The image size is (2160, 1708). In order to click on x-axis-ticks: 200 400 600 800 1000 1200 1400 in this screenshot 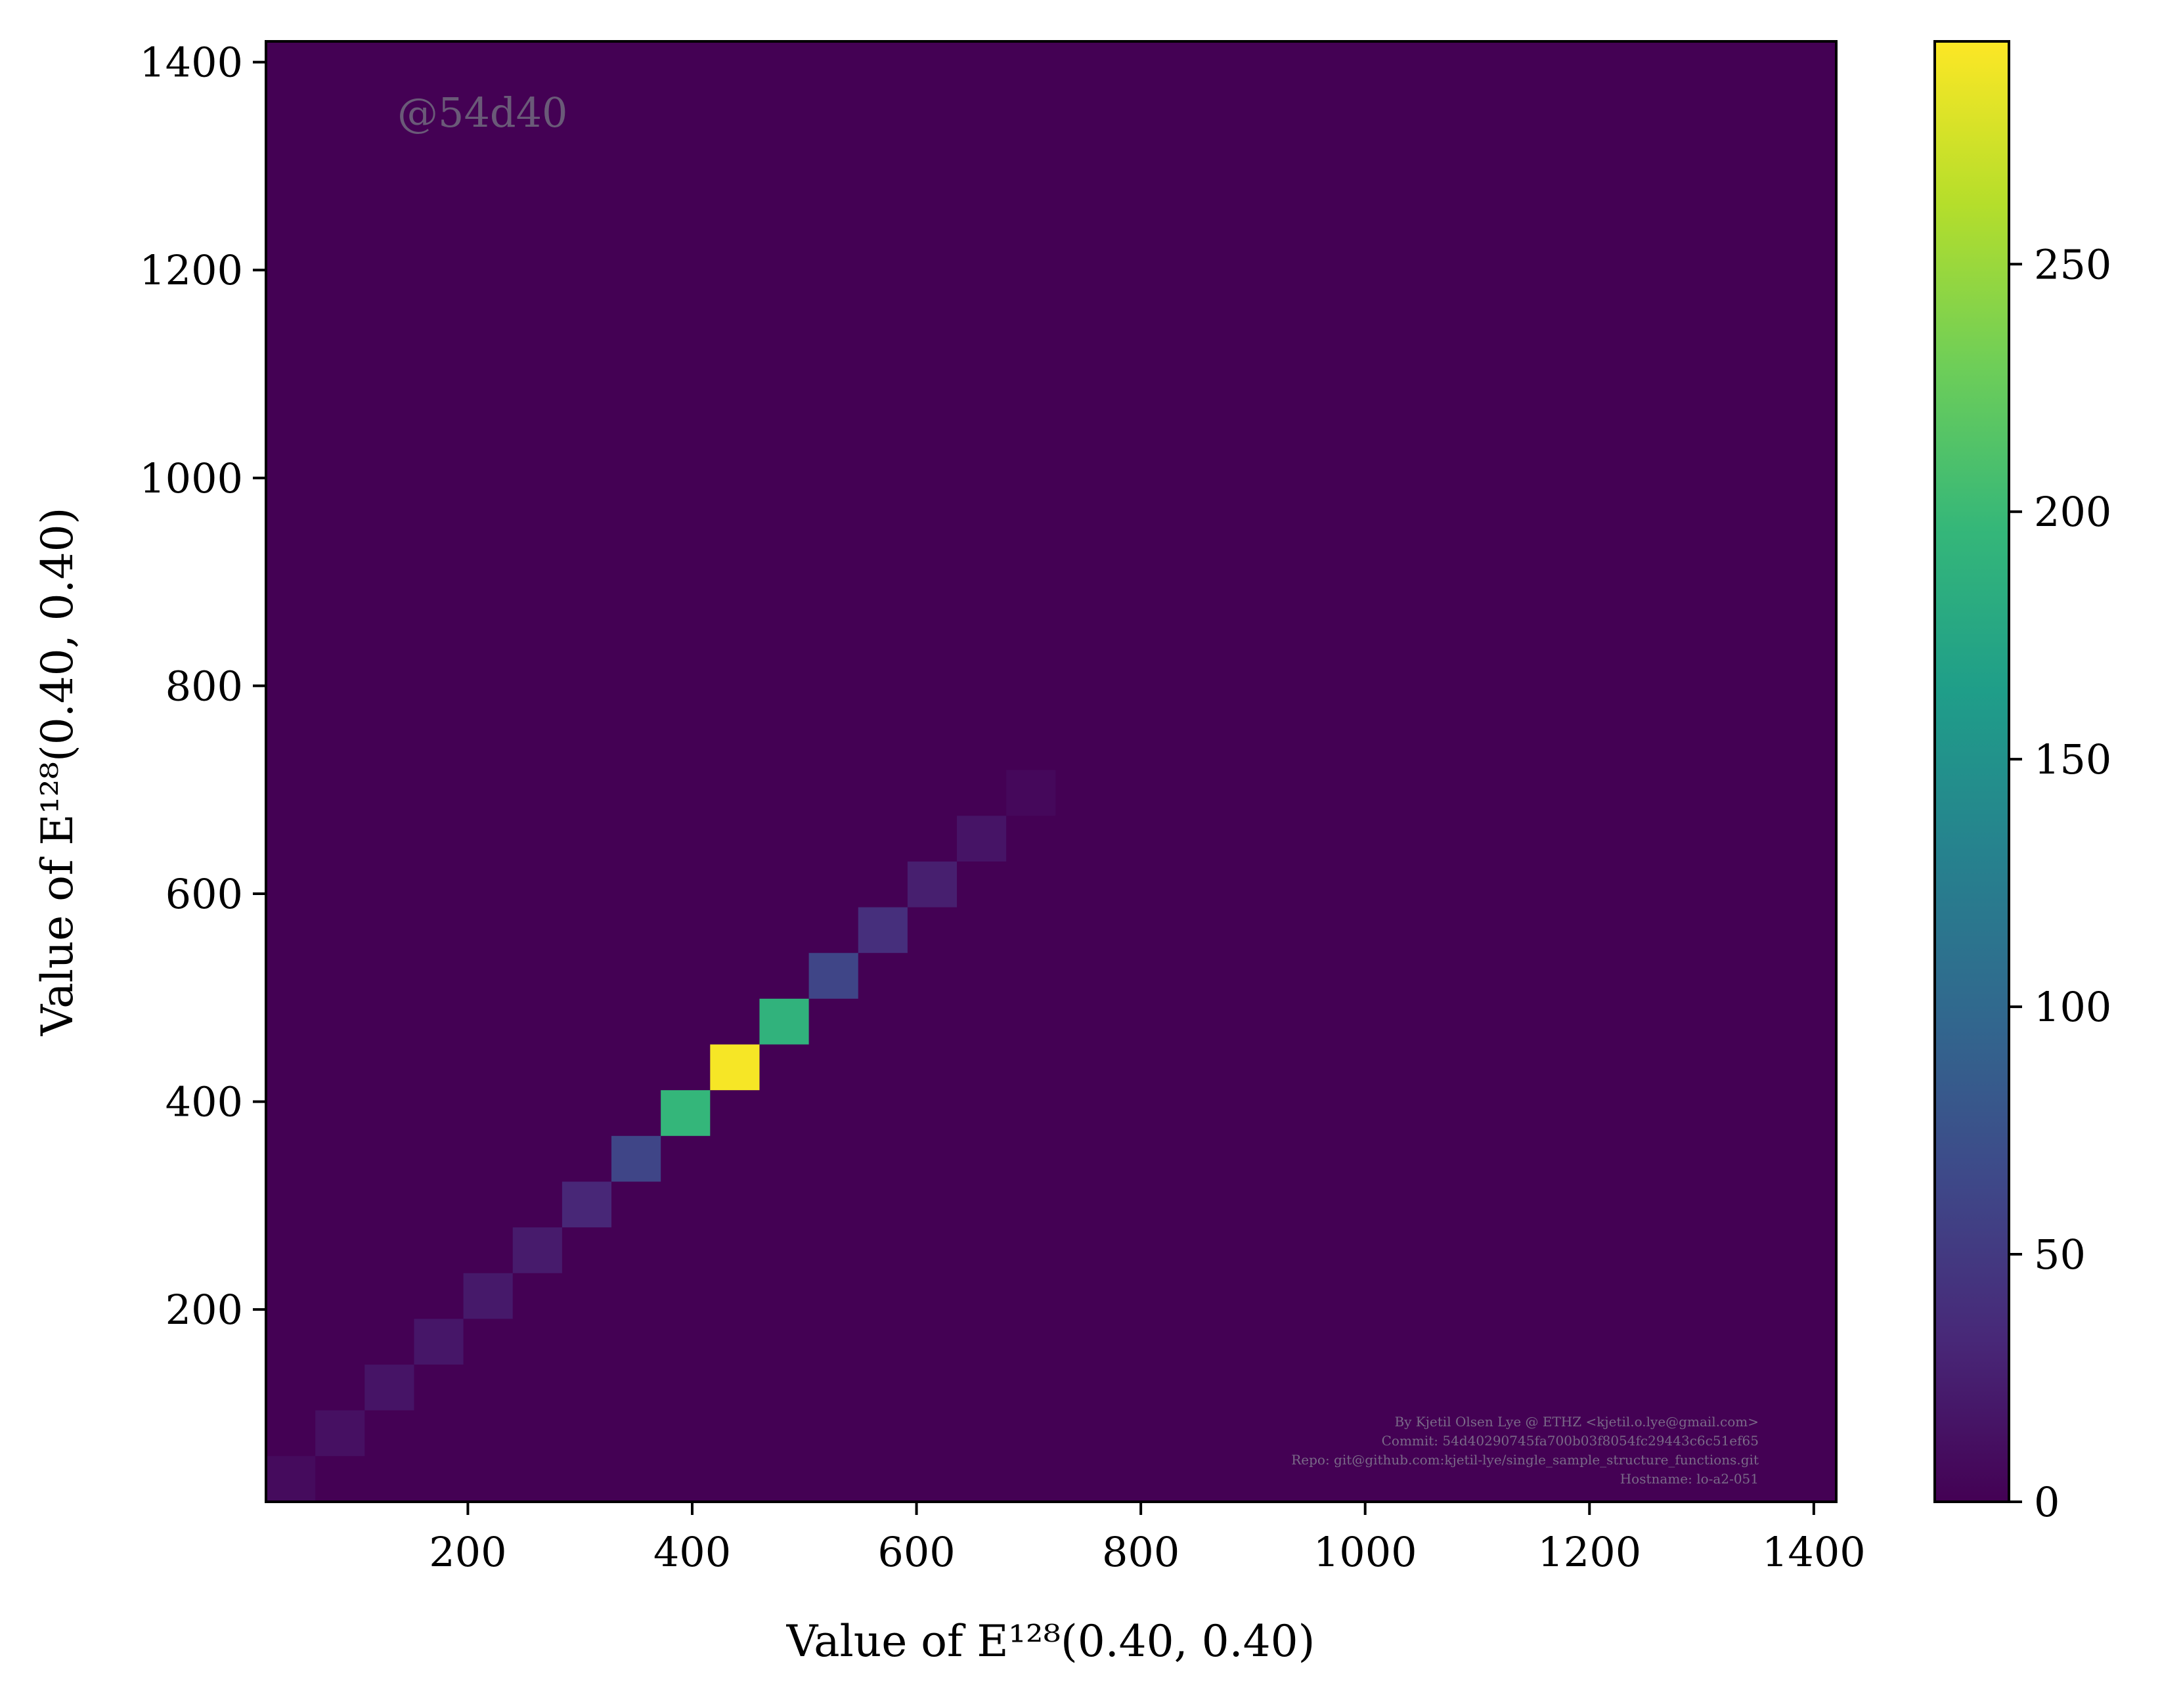, I will do `click(1147, 1539)`.